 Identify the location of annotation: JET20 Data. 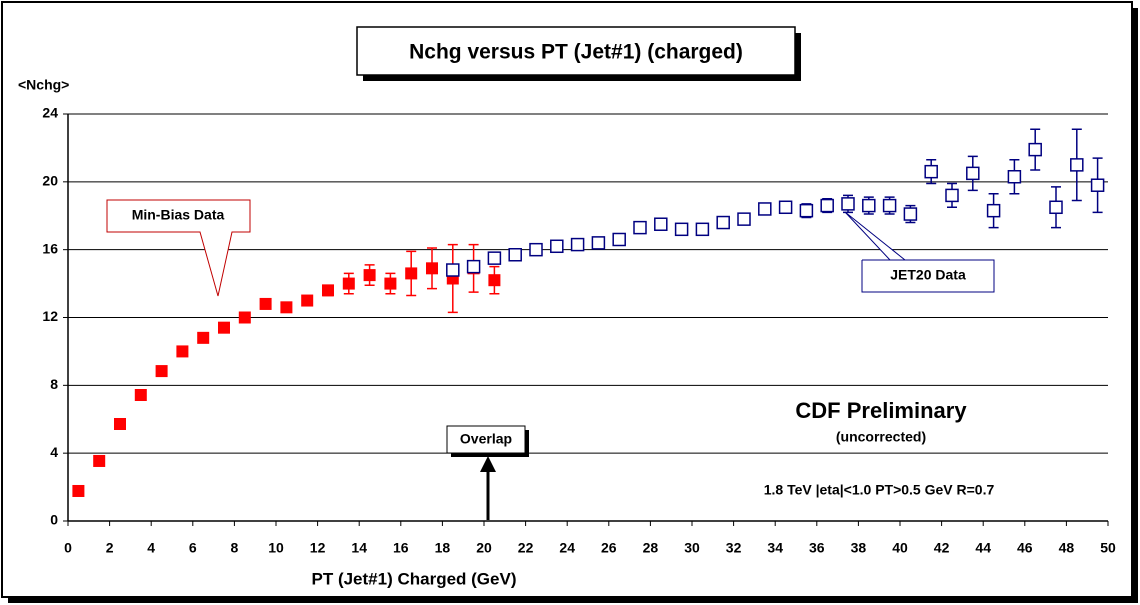
(928, 275).